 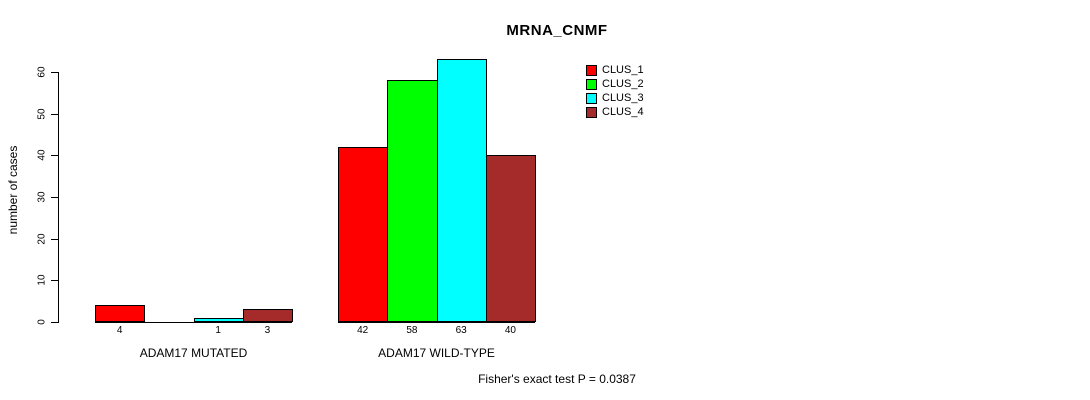 I want to click on chart-title: MRNA_CNMF, so click(x=557, y=30).